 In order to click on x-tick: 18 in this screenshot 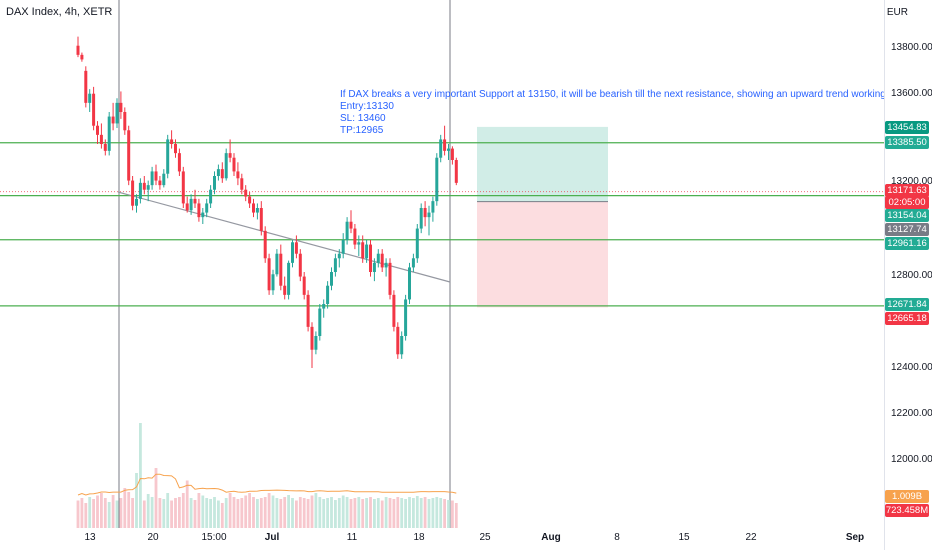, I will do `click(419, 537)`.